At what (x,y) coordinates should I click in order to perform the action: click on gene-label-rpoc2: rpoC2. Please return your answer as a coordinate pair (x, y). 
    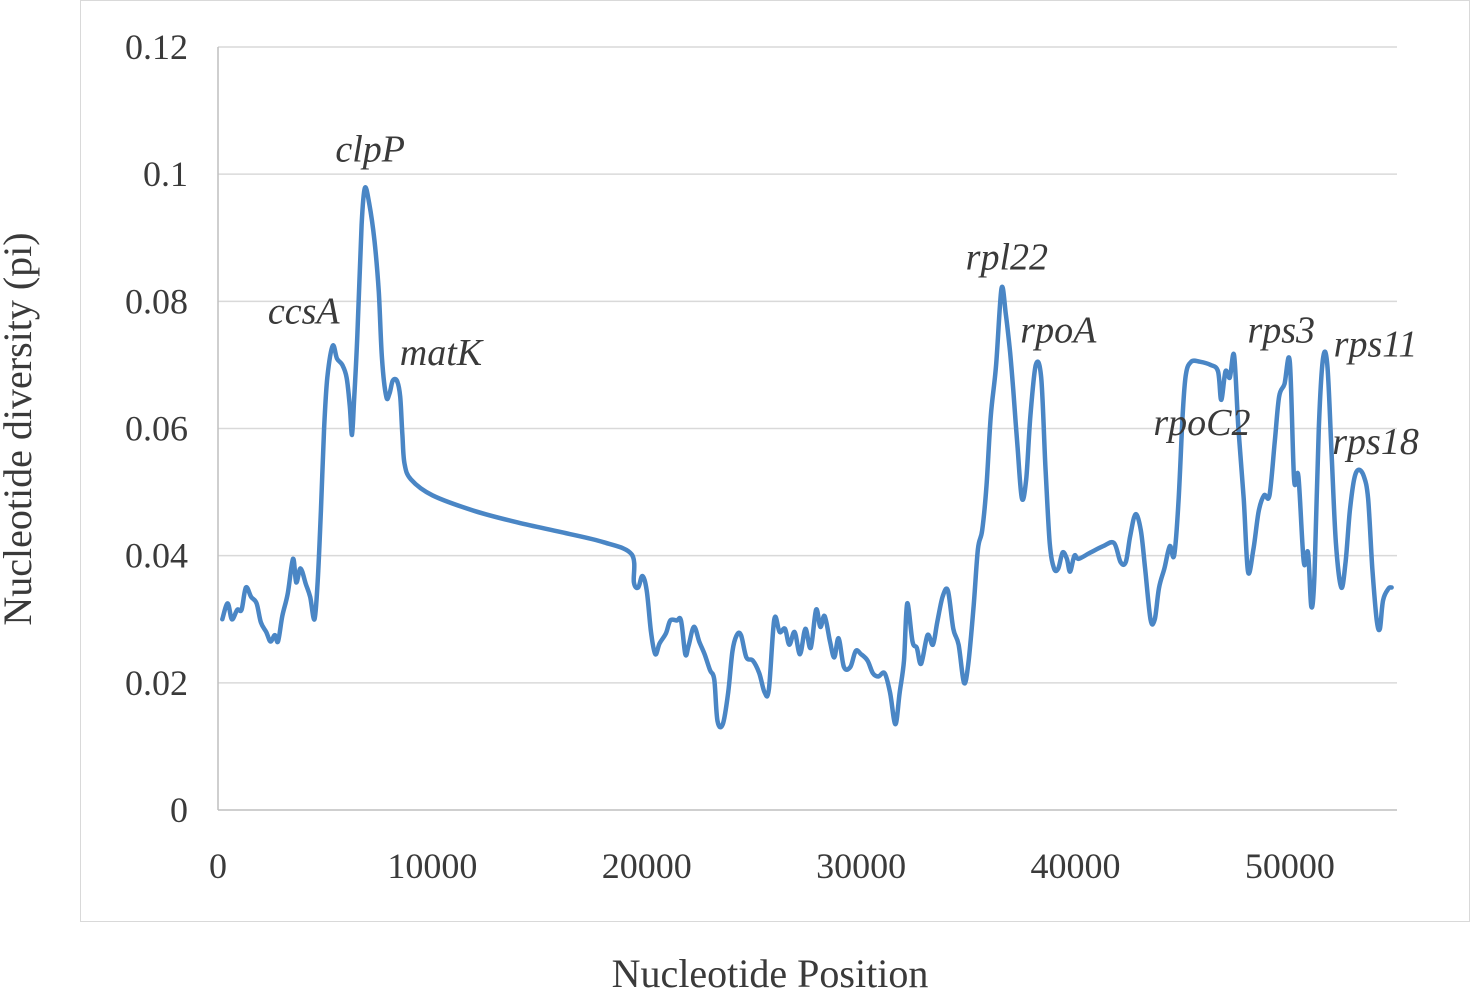
    Looking at the image, I should click on (1201, 423).